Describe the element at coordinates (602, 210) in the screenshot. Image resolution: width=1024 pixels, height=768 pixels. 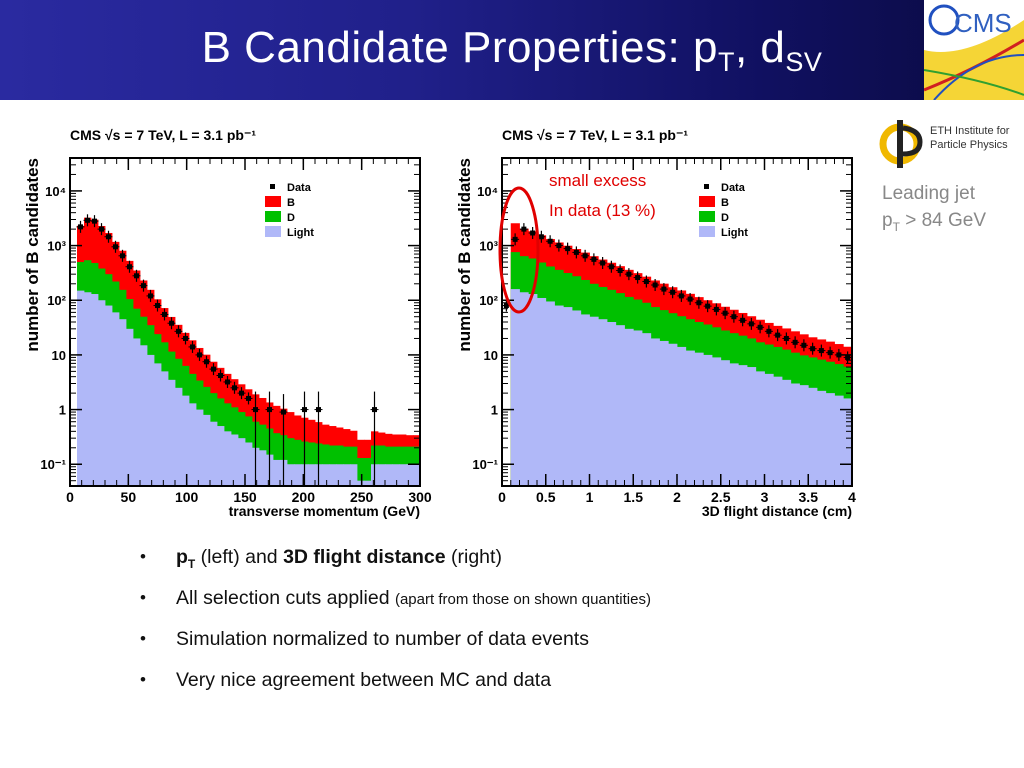
I see `annotation-line2: In data (13 %)` at that location.